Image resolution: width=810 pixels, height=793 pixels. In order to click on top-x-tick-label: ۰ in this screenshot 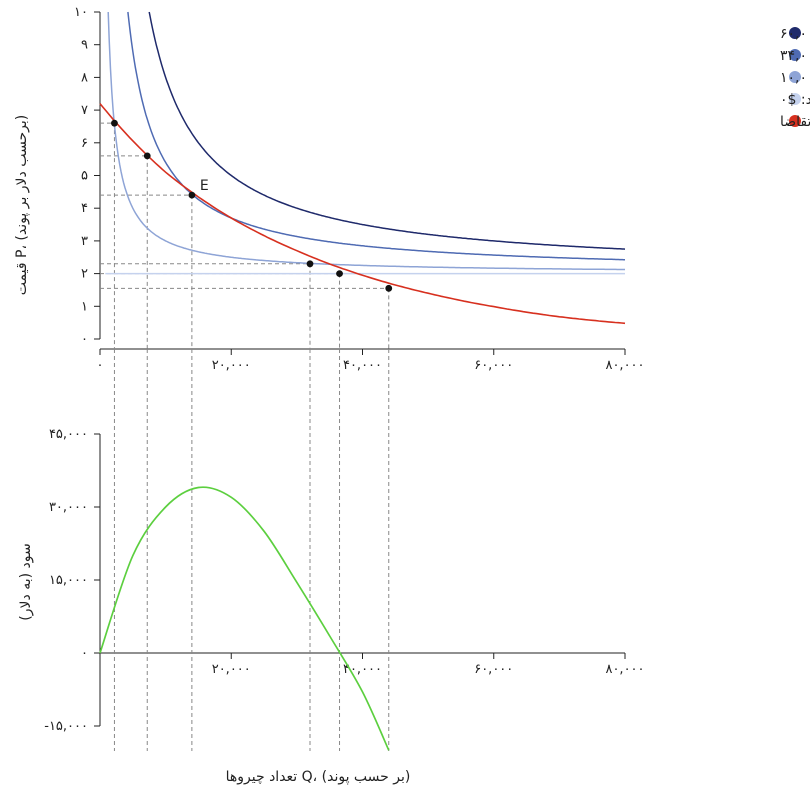, I will do `click(100, 365)`.